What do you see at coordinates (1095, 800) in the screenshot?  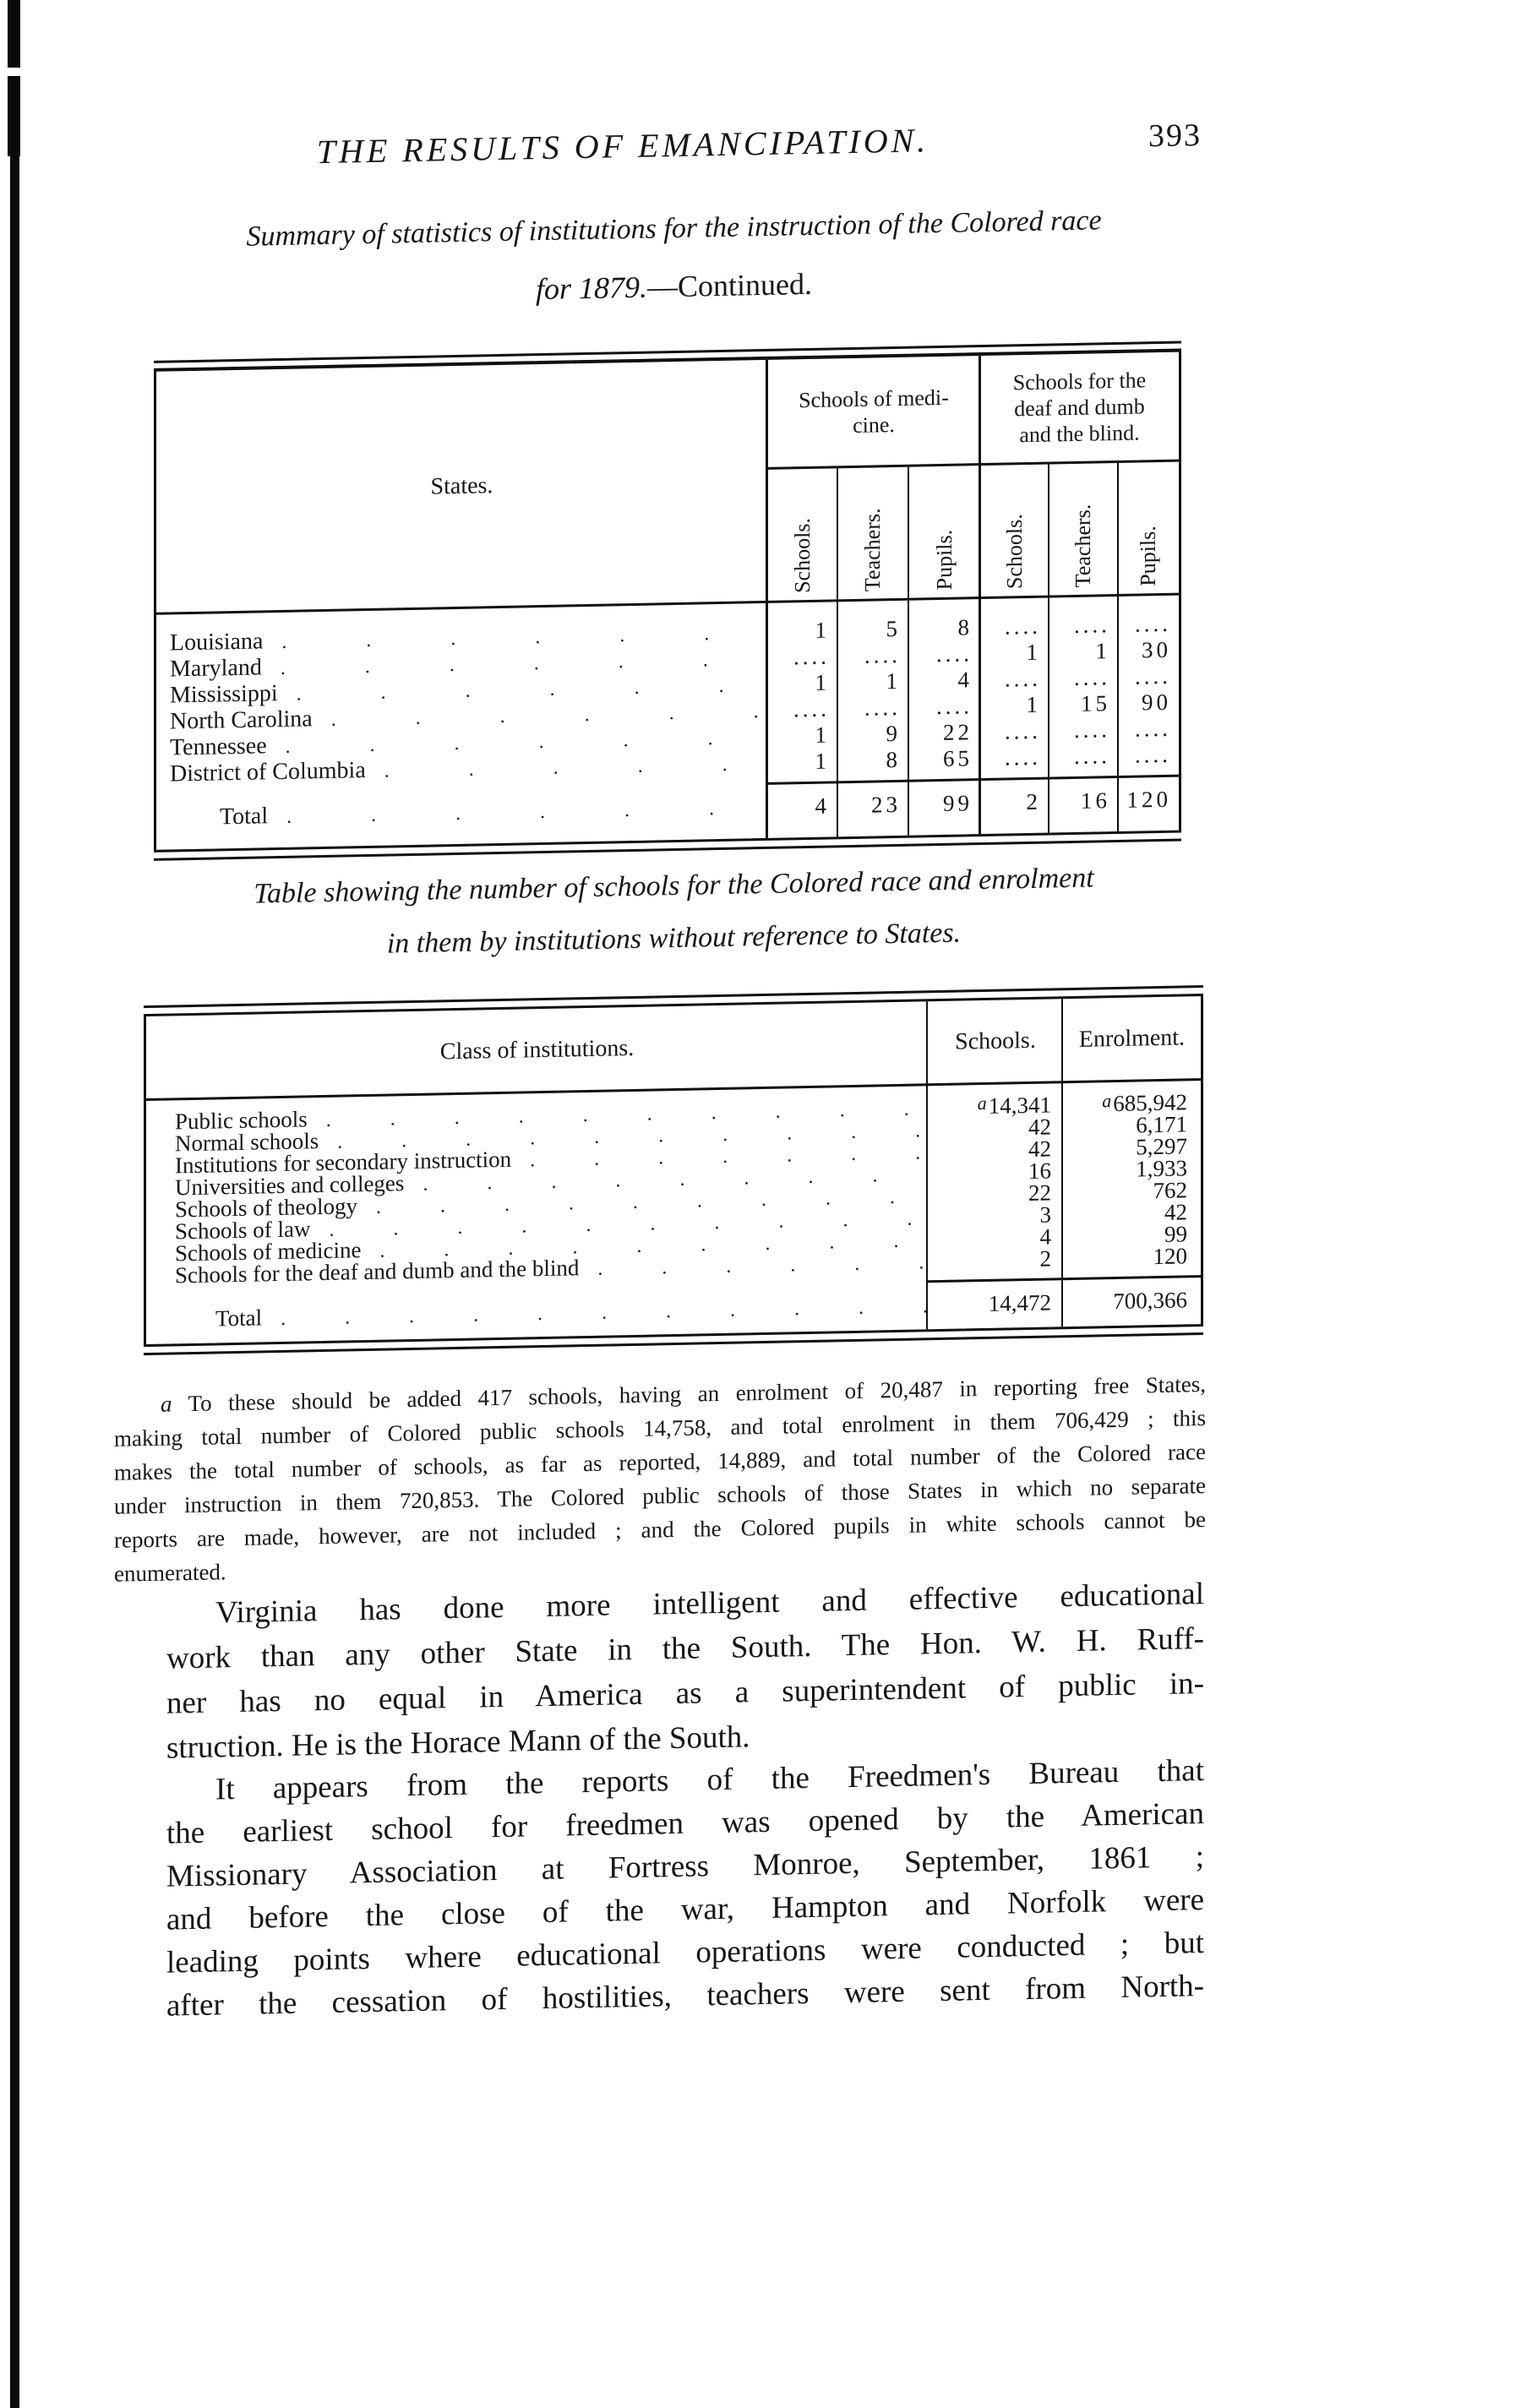 I see `total-value-cell: 16` at bounding box center [1095, 800].